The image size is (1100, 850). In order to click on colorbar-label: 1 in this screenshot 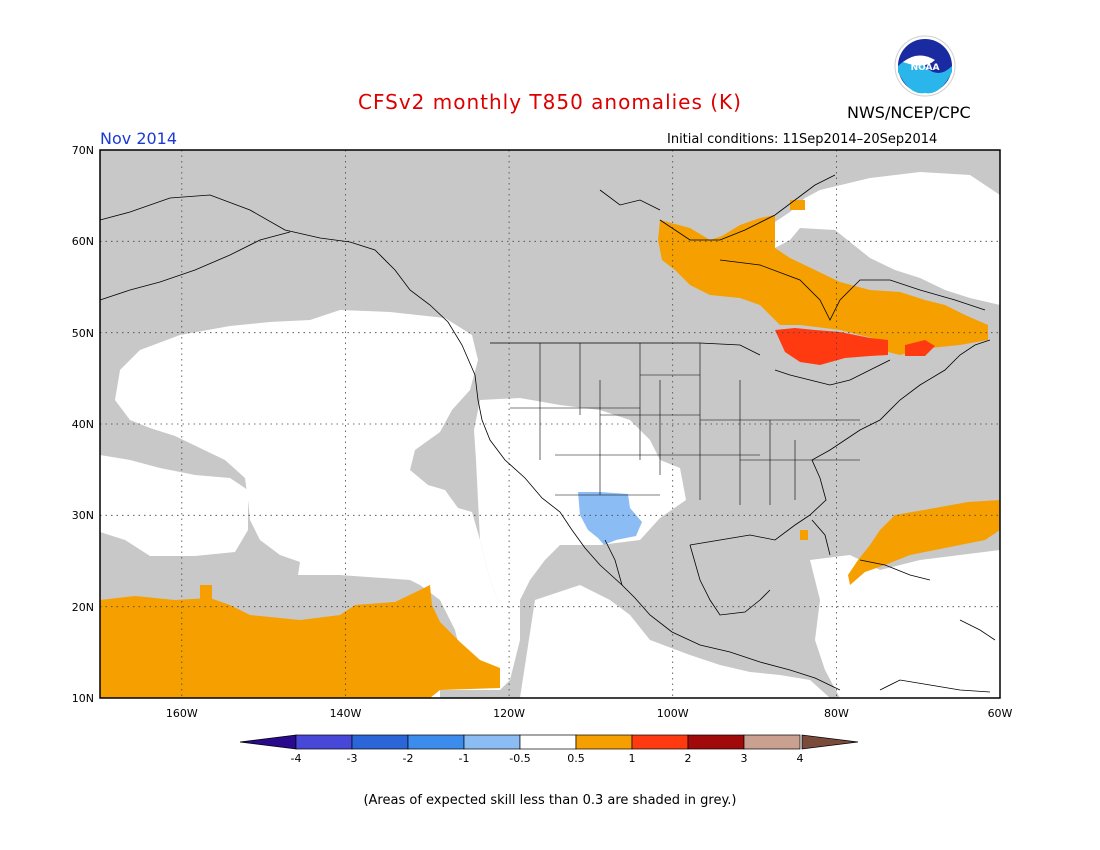, I will do `click(632, 758)`.